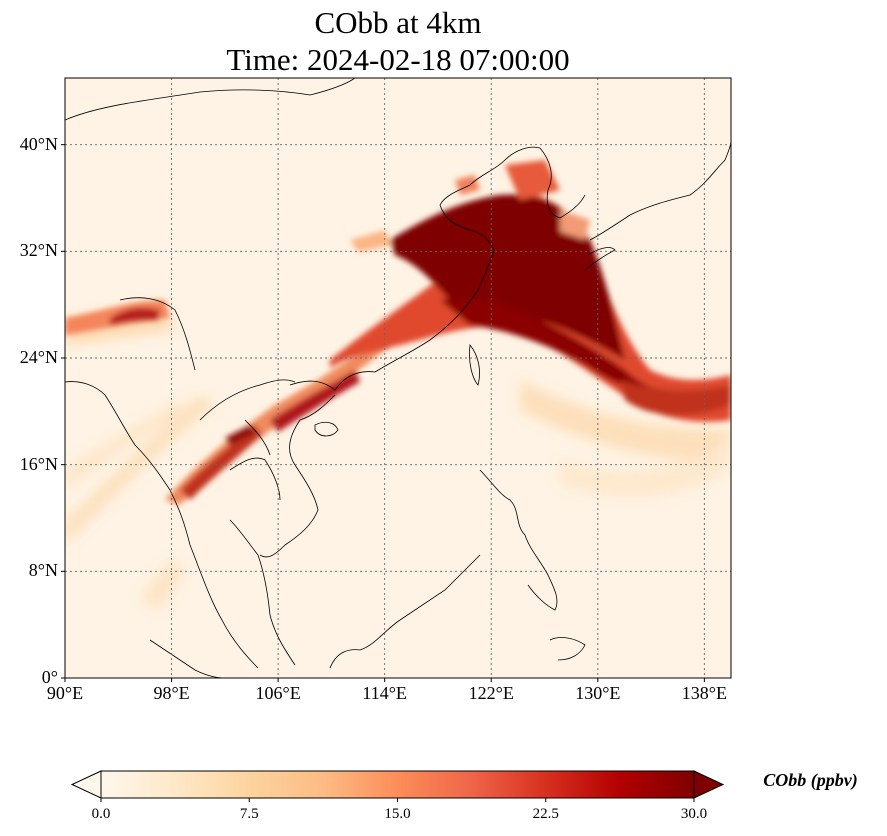 The width and height of the screenshot is (887, 836). Describe the element at coordinates (255, 479) in the screenshot. I see `thailand-cambodia-border` at that location.